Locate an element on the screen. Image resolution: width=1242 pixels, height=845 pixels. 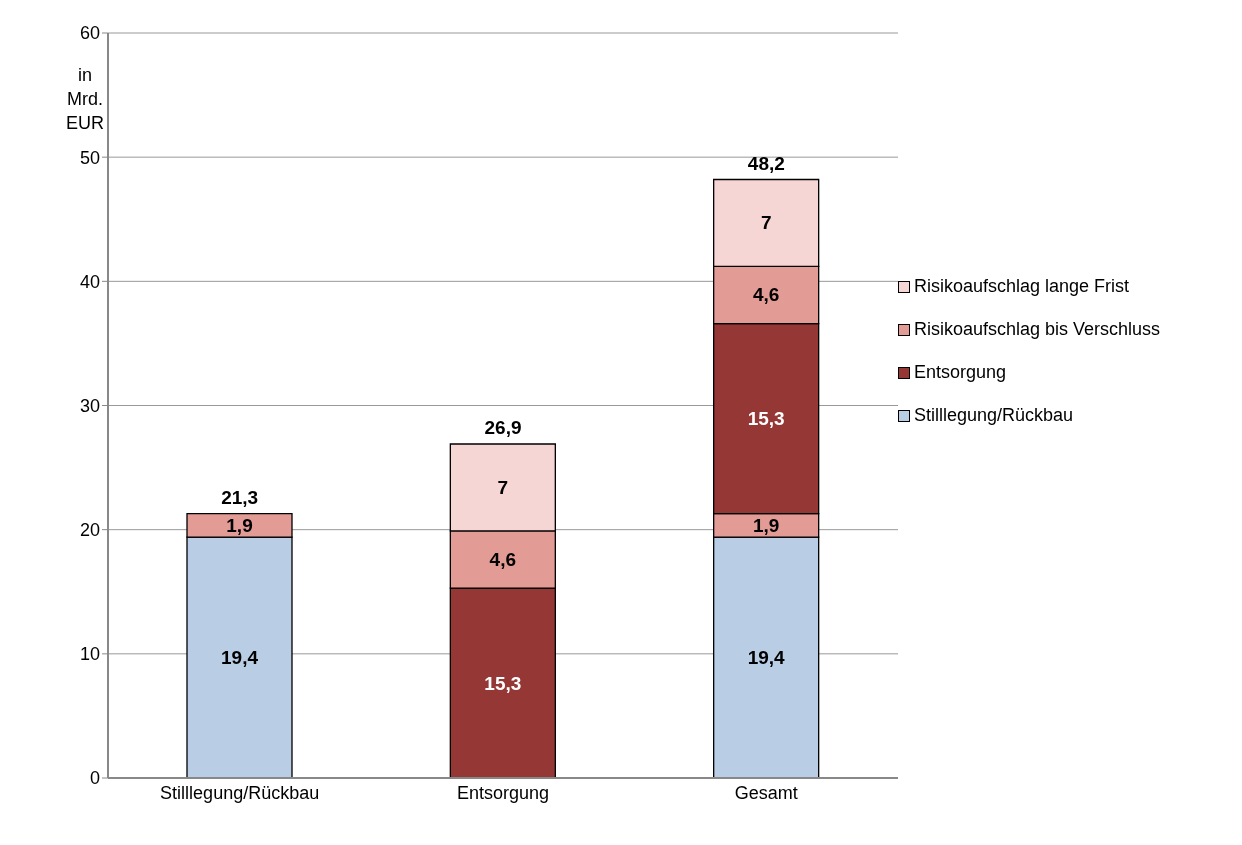
x-tick-label: Stilllegung/Rückbau is located at coordinates (240, 792).